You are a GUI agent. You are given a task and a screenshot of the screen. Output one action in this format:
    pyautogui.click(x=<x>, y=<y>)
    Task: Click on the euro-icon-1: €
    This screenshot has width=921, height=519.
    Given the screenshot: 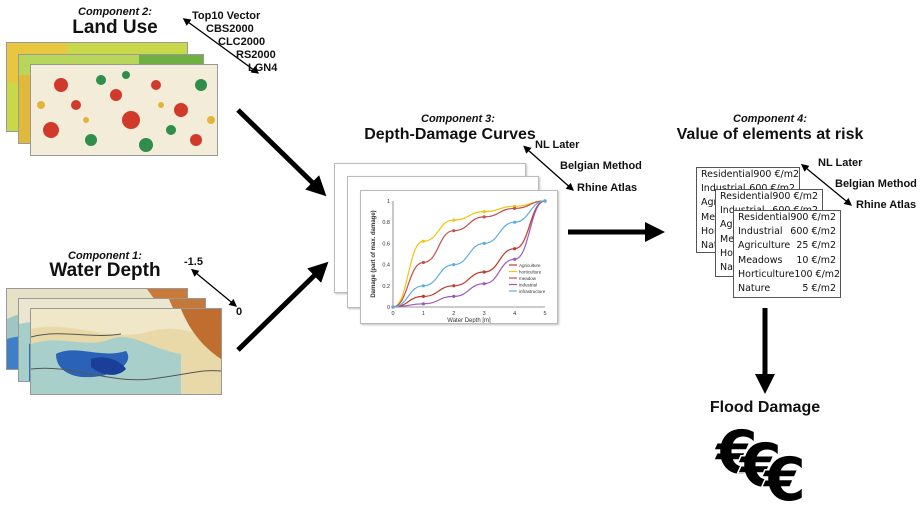 What is the action you would take?
    pyautogui.click(x=737, y=453)
    